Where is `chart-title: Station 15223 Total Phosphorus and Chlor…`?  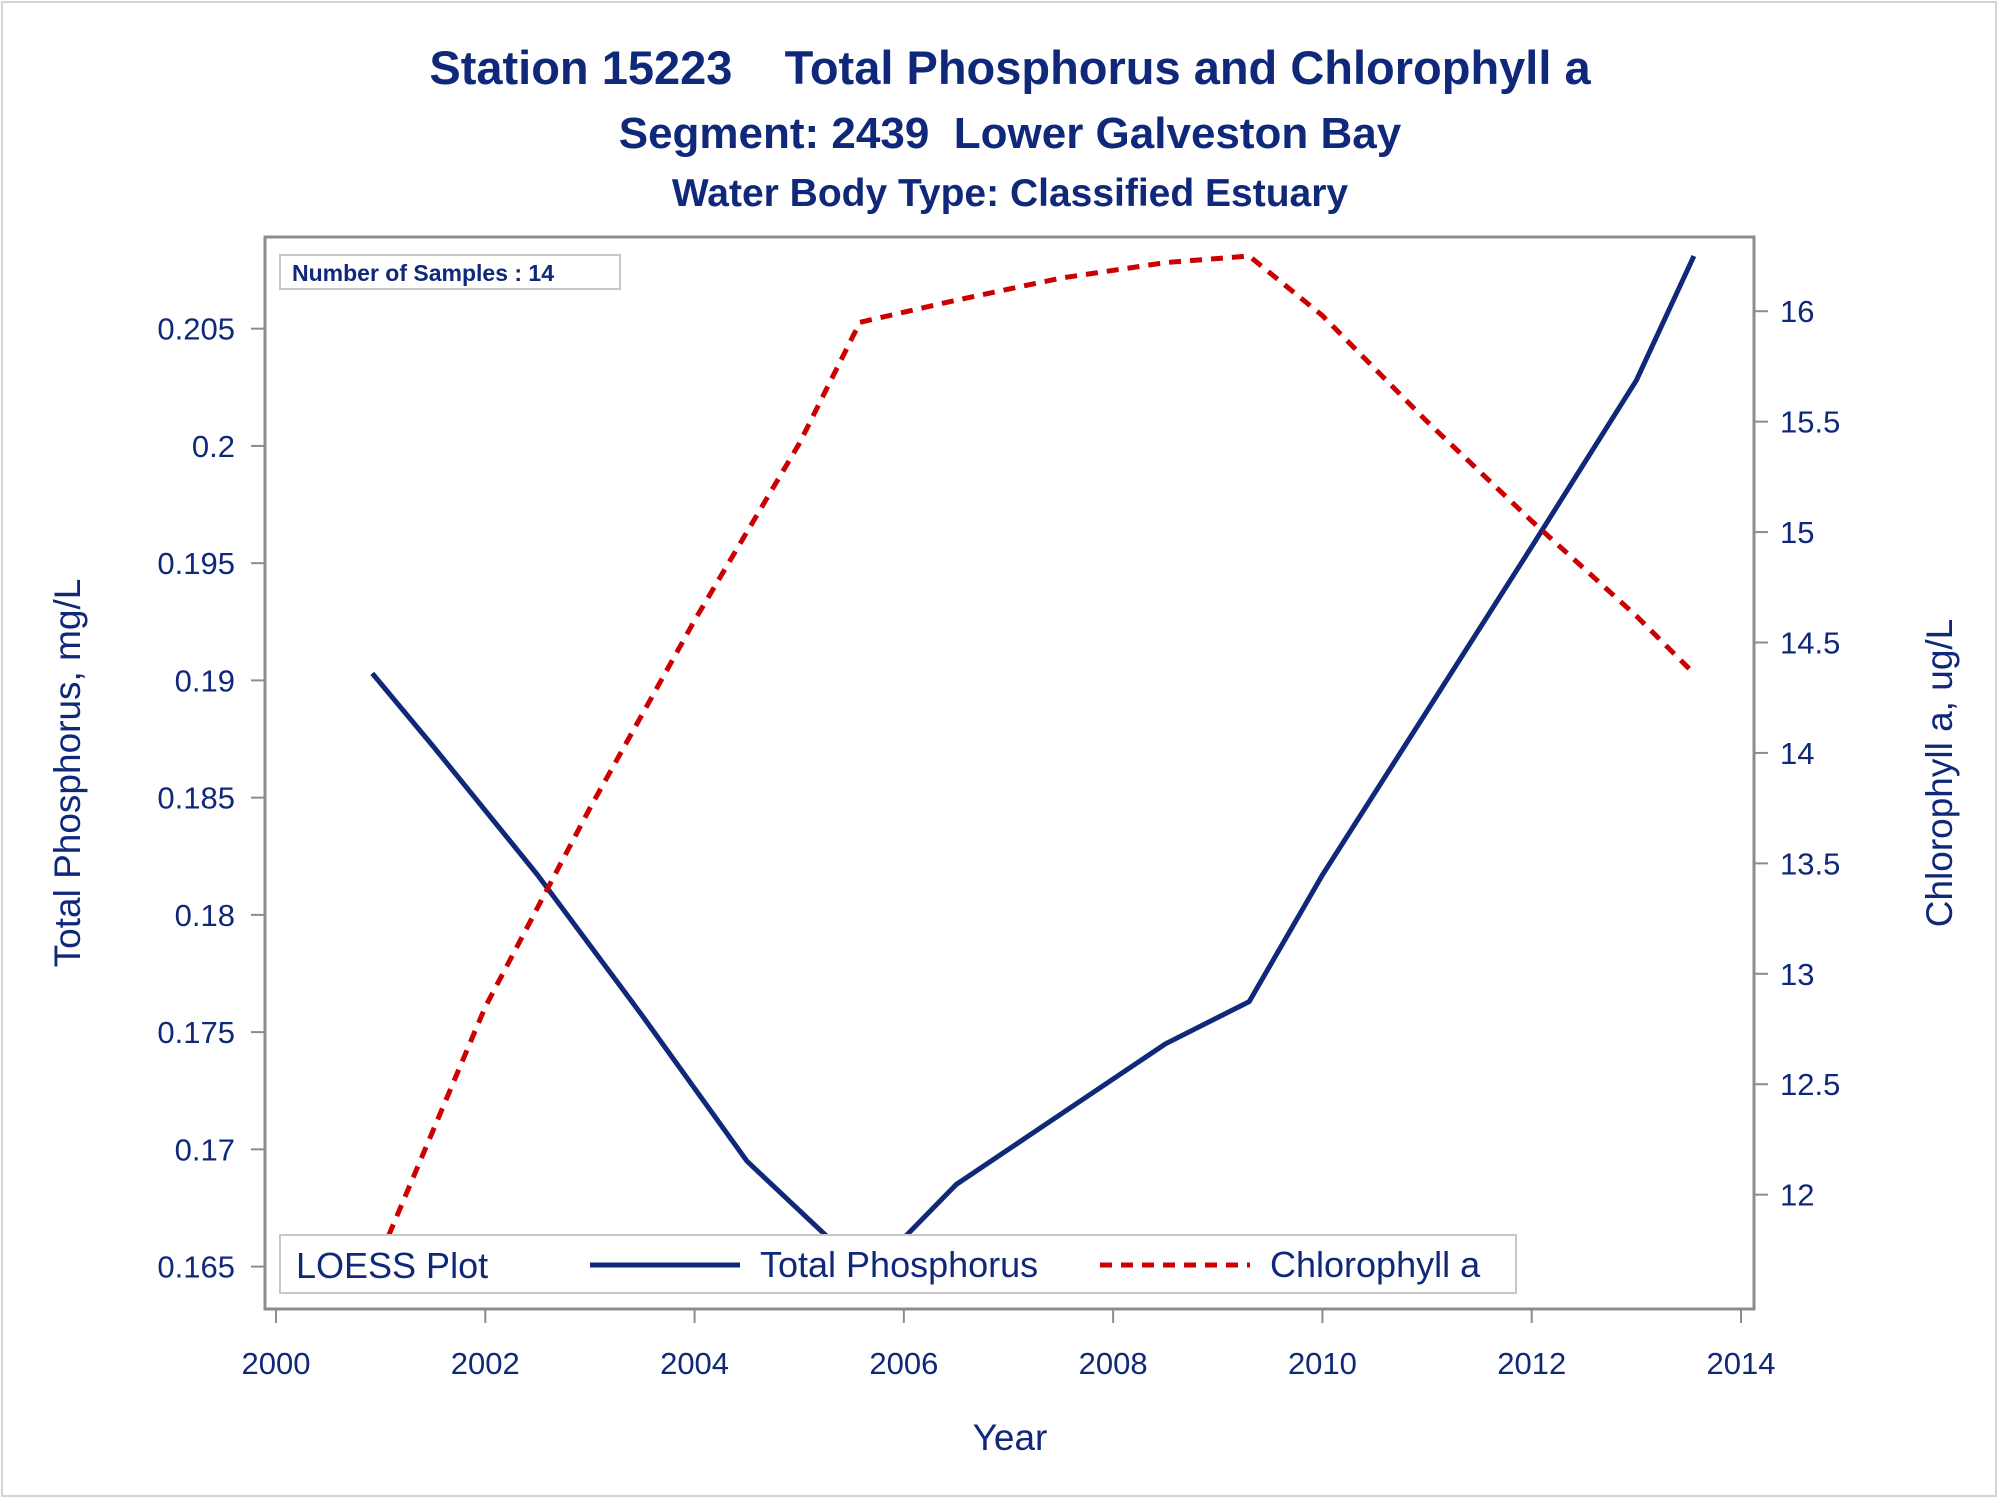
chart-title: Station 15223 Total Phosphorus and Chlor… is located at coordinates (1010, 67).